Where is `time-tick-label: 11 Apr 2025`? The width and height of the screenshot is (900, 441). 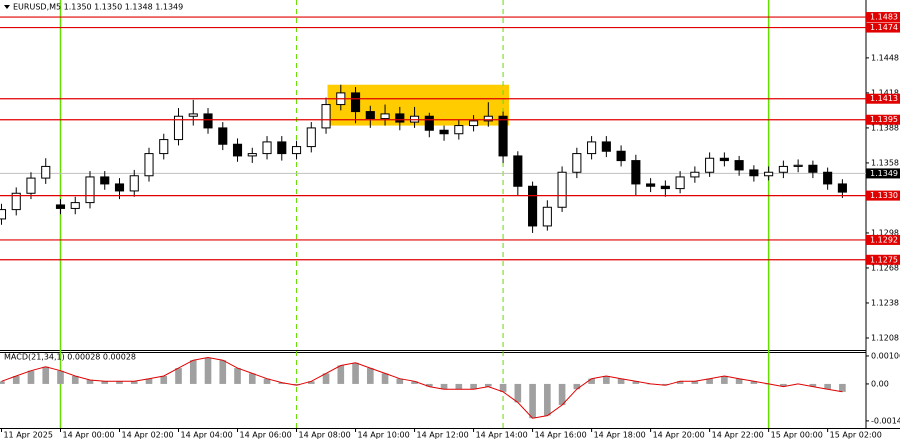
time-tick-label: 11 Apr 2025 is located at coordinates (27, 435).